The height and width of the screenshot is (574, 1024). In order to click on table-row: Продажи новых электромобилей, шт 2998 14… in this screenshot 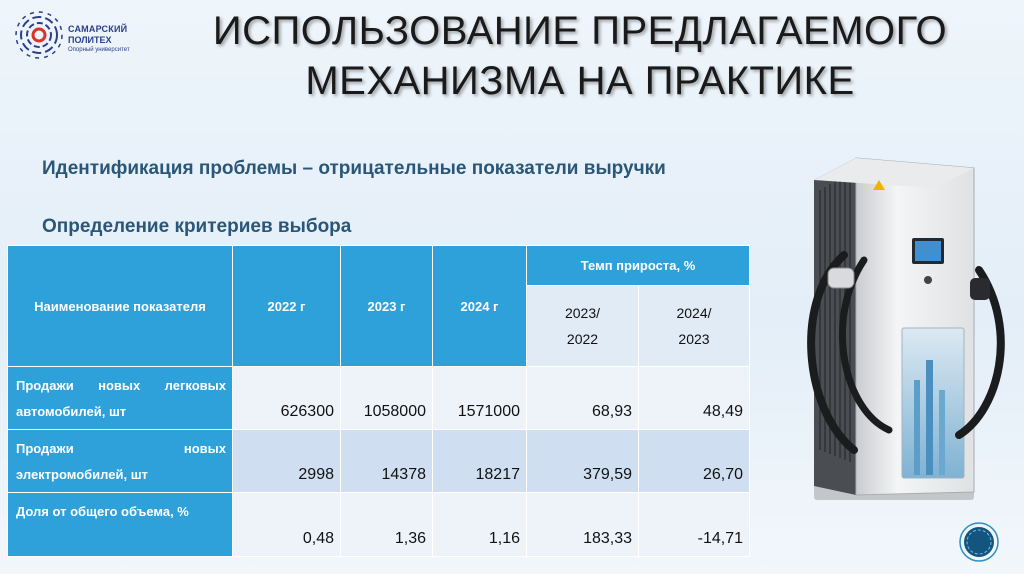, I will do `click(378, 461)`.